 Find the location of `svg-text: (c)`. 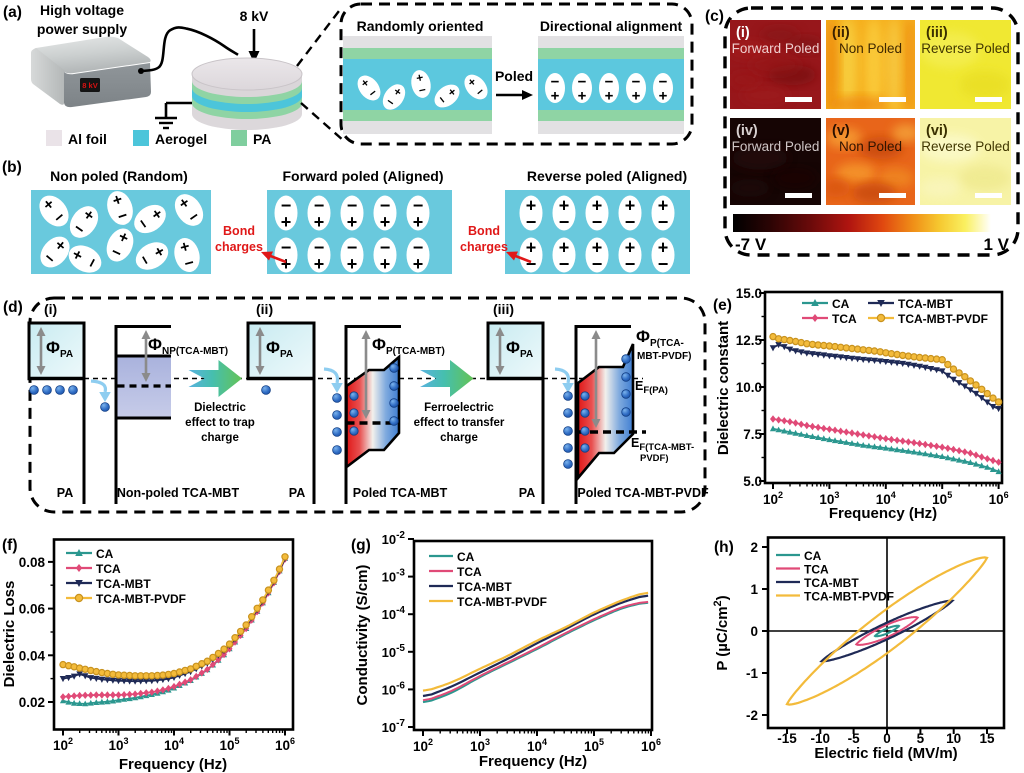

svg-text: (c) is located at coordinates (714, 16).